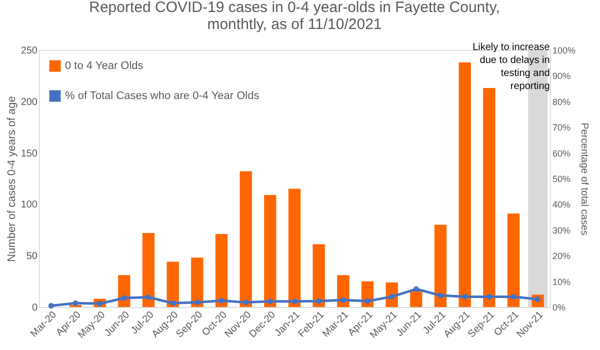 This screenshot has width=600, height=350. What do you see at coordinates (564, 51) in the screenshot?
I see `y2-tick-label: 100%` at bounding box center [564, 51].